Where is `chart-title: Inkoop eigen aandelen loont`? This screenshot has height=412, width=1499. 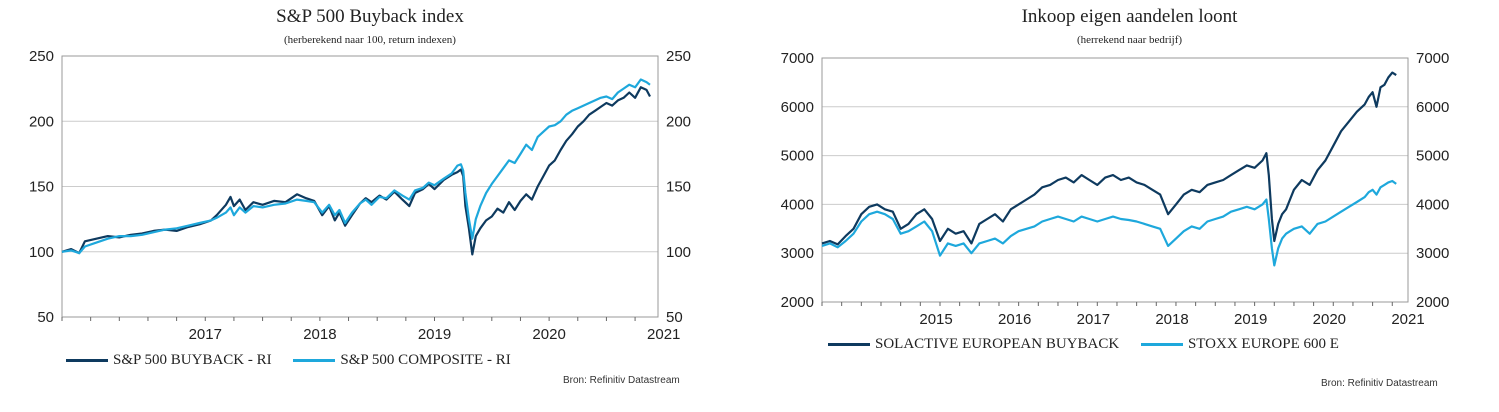 chart-title: Inkoop eigen aandelen loont is located at coordinates (1129, 16).